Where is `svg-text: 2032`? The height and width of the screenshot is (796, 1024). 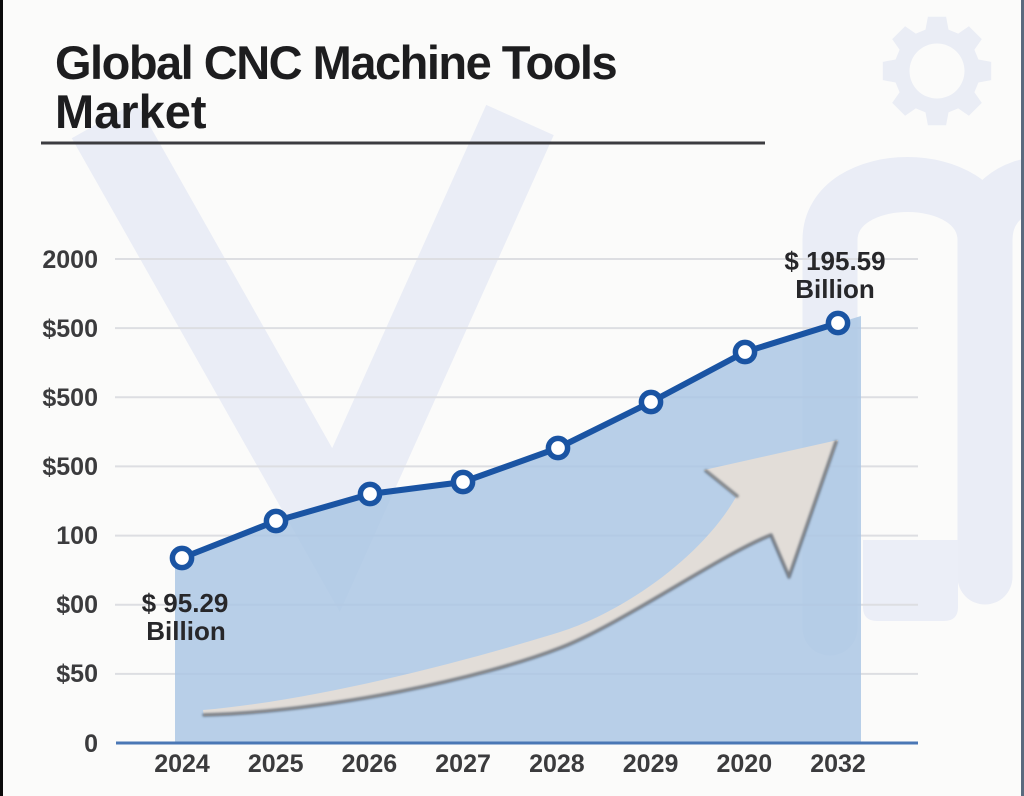 svg-text: 2032 is located at coordinates (838, 764).